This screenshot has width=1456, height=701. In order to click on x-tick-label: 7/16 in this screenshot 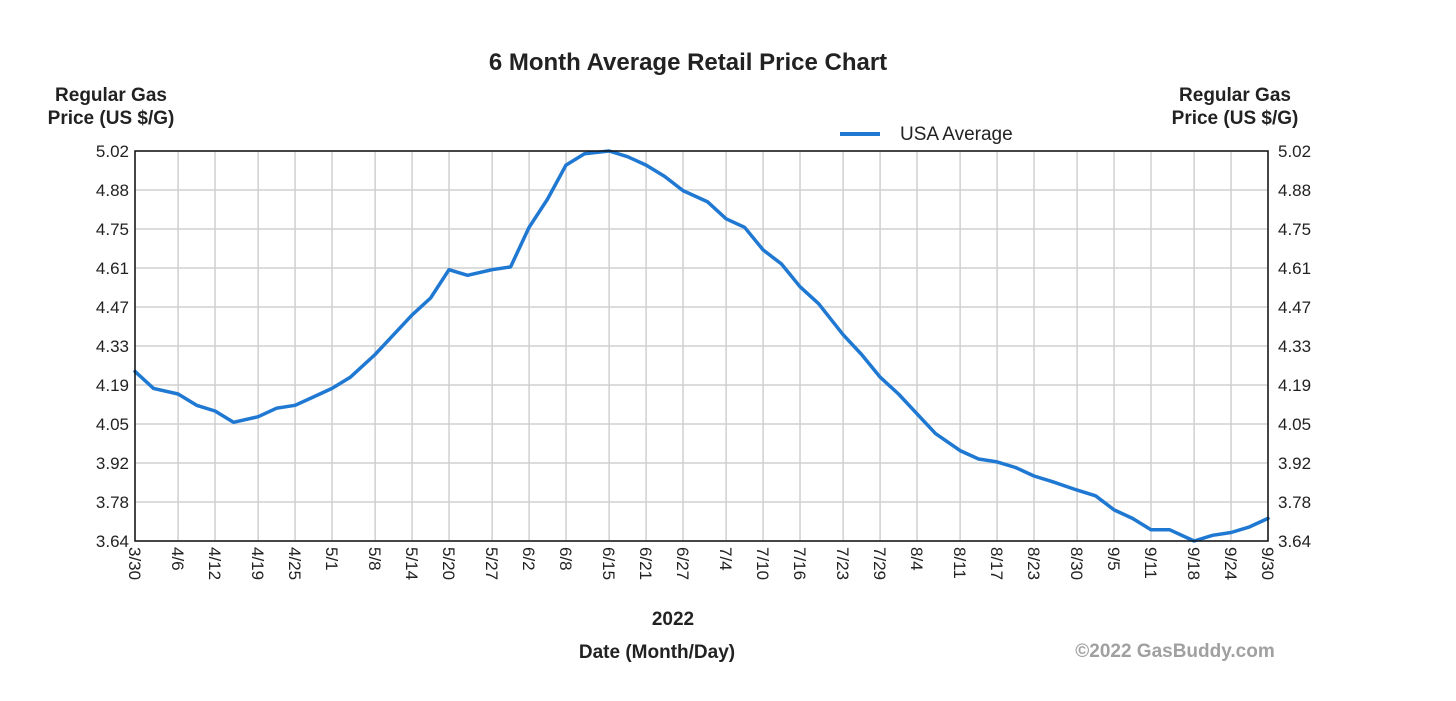, I will do `click(799, 563)`.